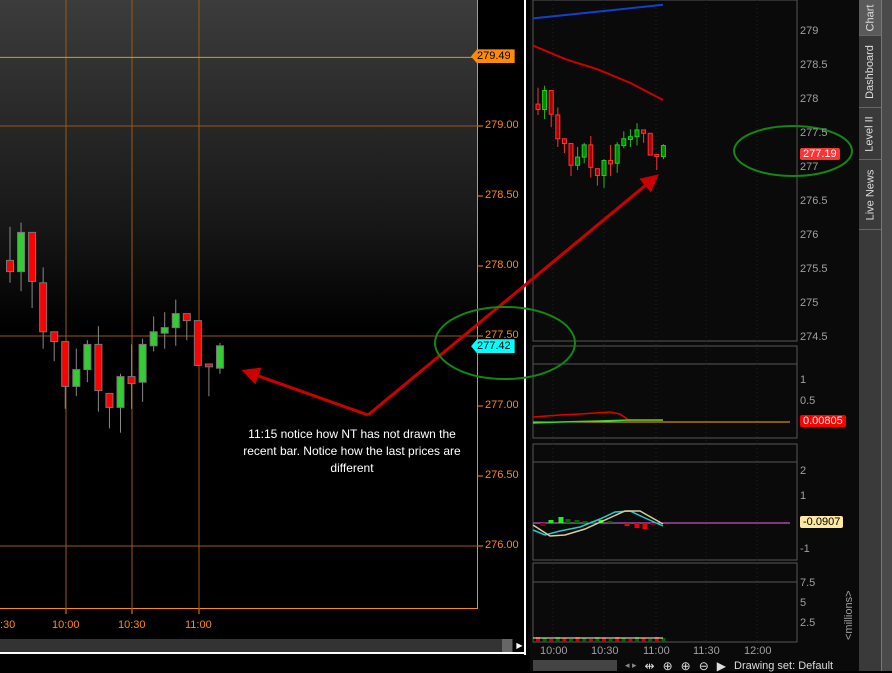 This screenshot has width=892, height=673. Describe the element at coordinates (809, 235) in the screenshot. I see `price-tick-label: 276` at that location.